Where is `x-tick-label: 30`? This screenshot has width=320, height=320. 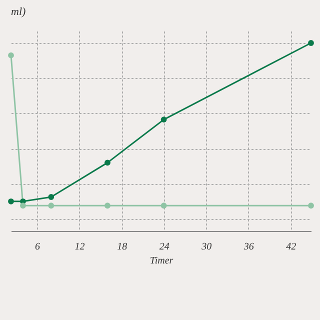 x-tick-label: 30 is located at coordinates (206, 247).